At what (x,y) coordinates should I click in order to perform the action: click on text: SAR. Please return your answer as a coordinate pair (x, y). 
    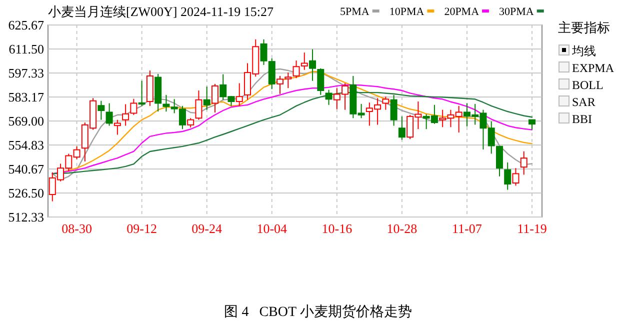
    Looking at the image, I should click on (584, 102).